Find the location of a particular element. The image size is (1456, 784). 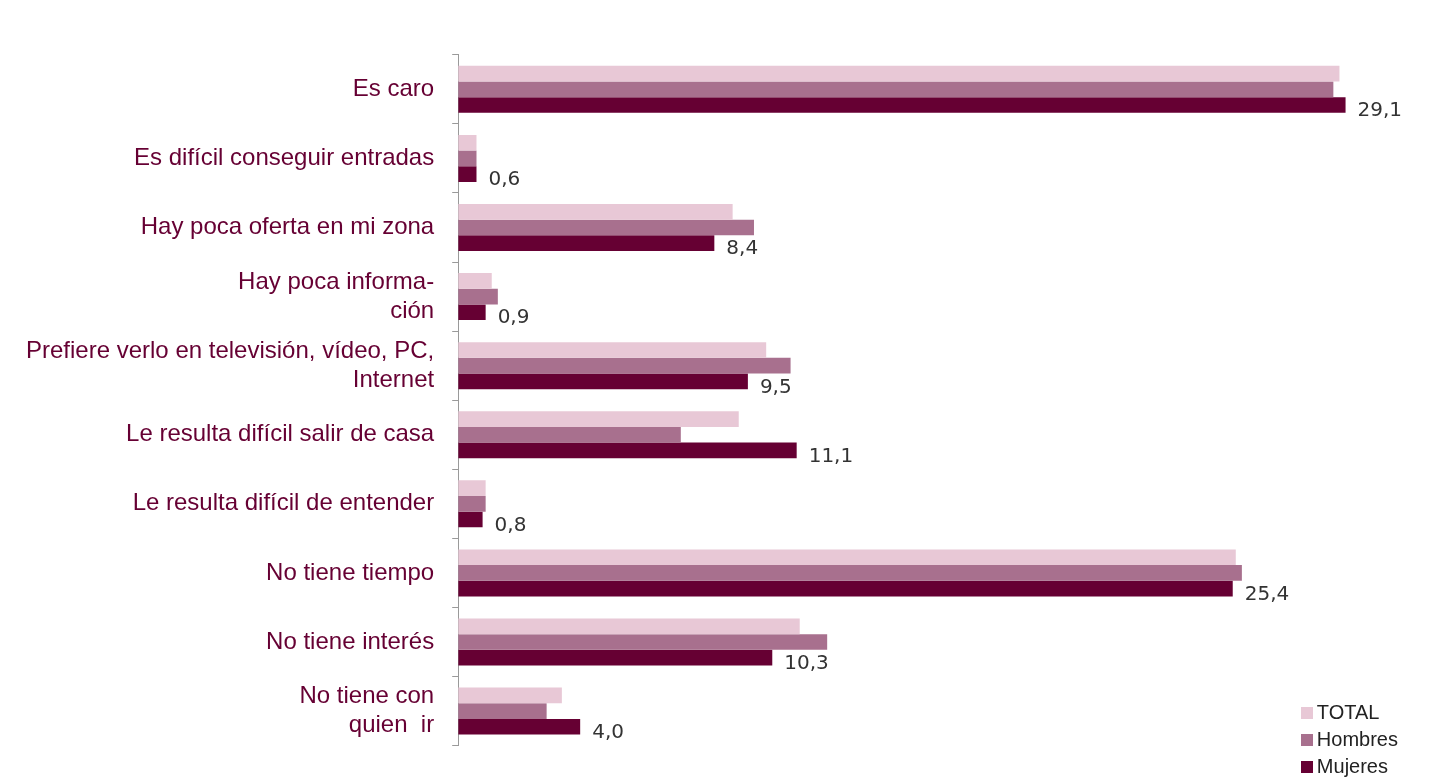

data-label: 11,1 is located at coordinates (831, 454).